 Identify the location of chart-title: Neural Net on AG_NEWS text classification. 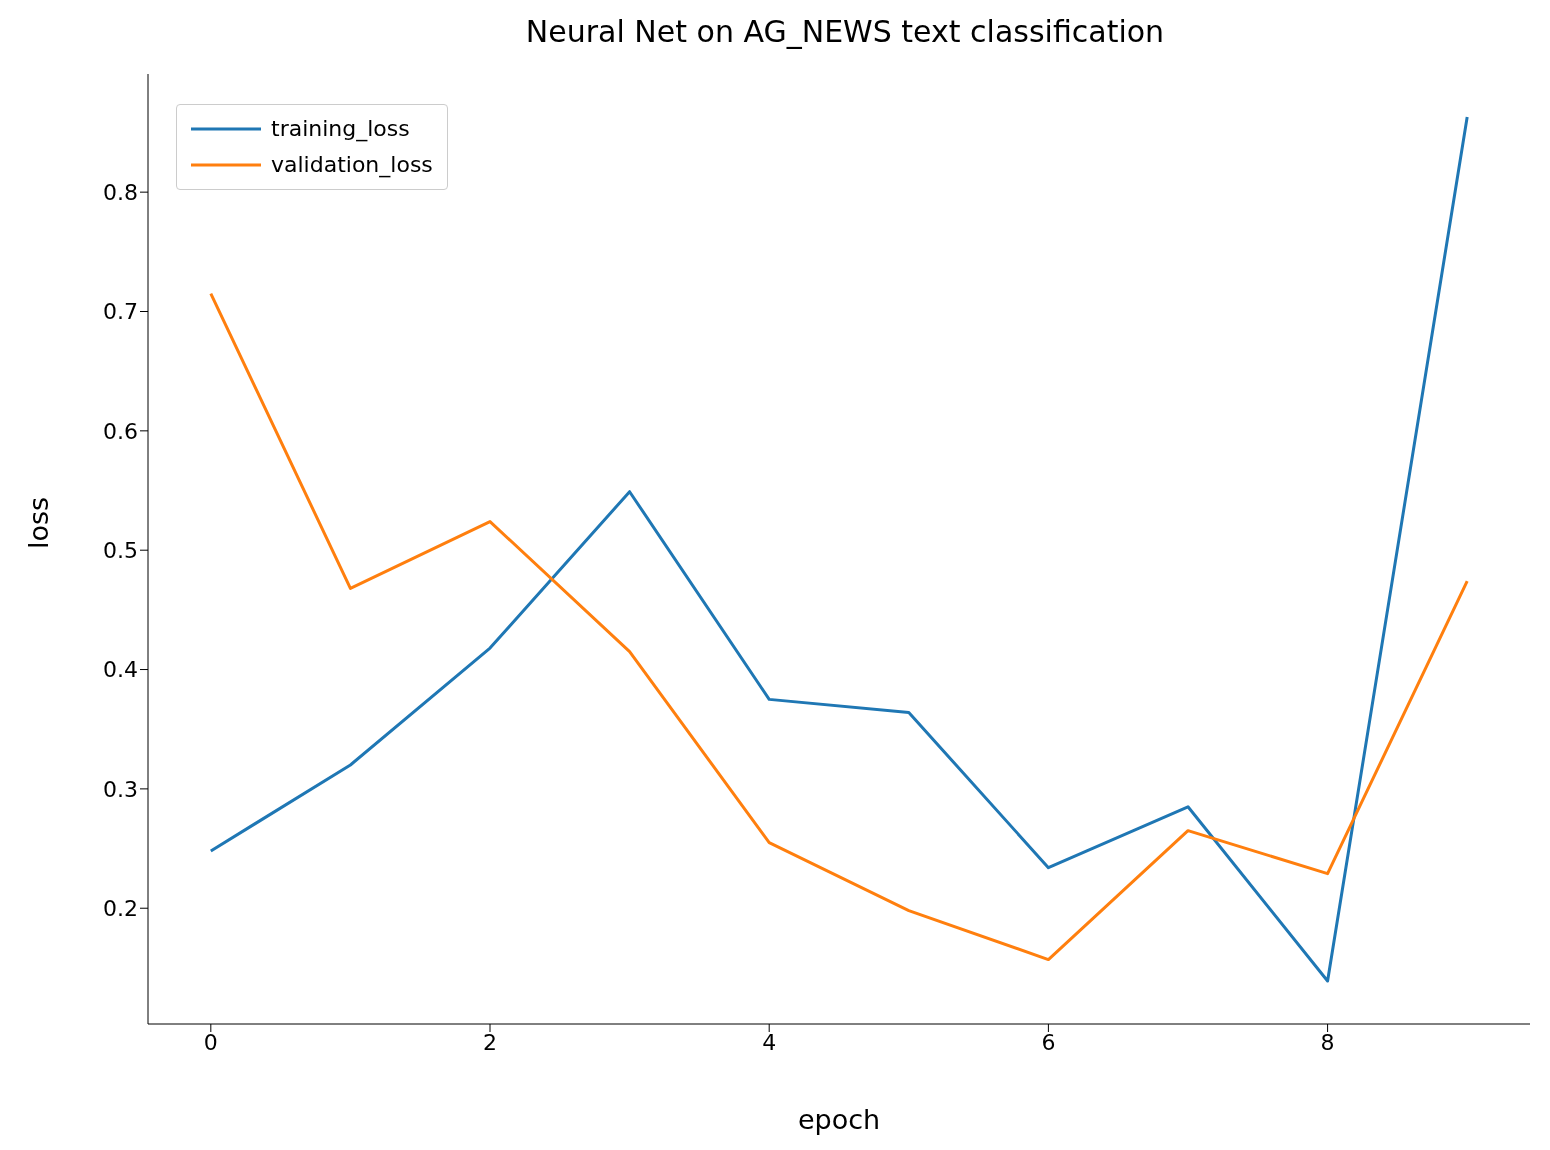
(845, 32).